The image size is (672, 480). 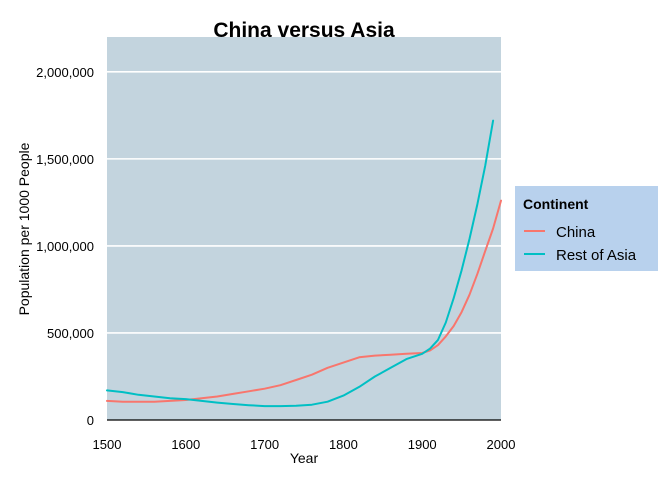 What do you see at coordinates (65, 72) in the screenshot?
I see `y-tick-label-4: 2,000,000` at bounding box center [65, 72].